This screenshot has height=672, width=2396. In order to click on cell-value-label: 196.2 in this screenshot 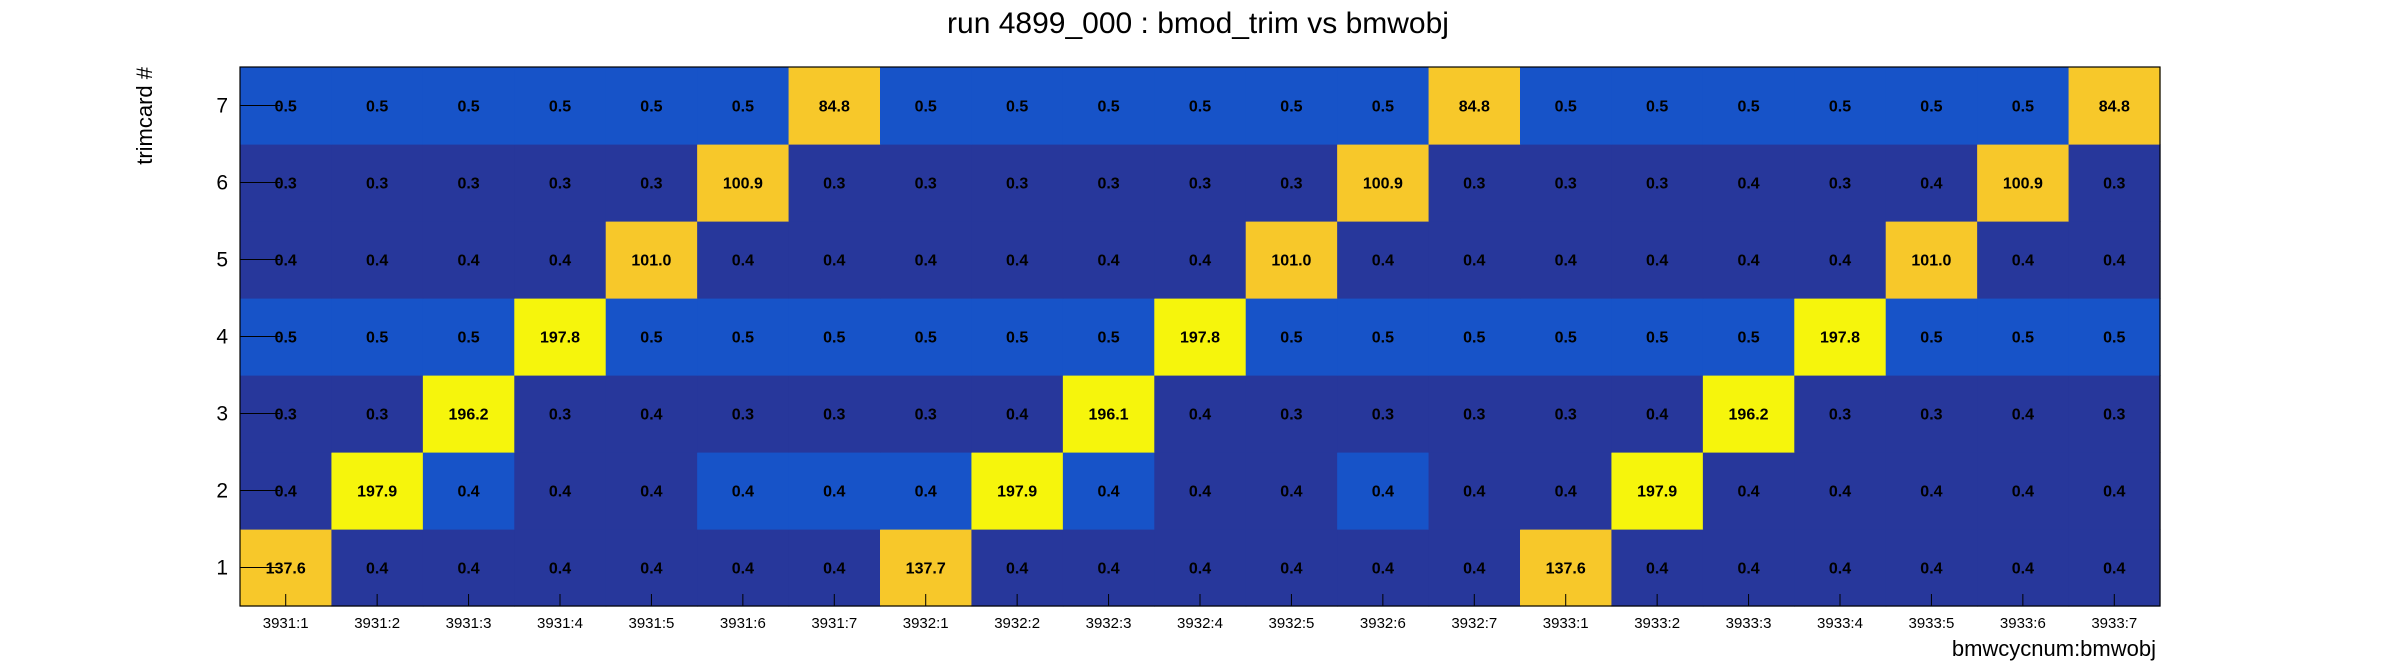, I will do `click(1749, 415)`.